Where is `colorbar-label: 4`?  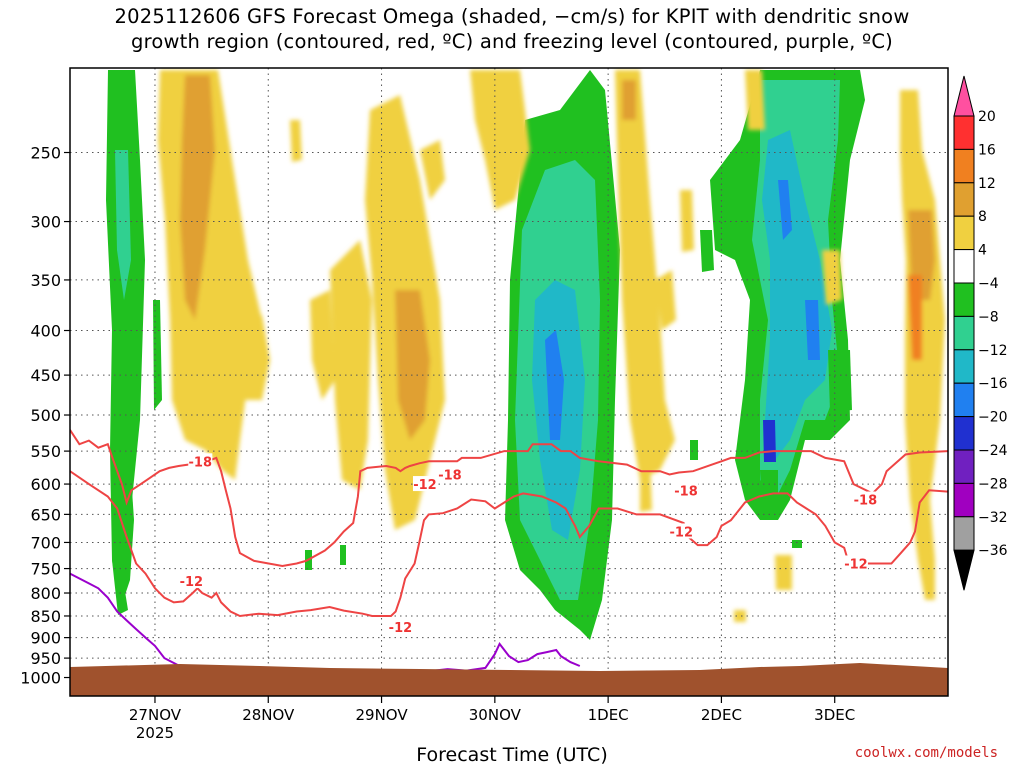
colorbar-label: 4 is located at coordinates (982, 251).